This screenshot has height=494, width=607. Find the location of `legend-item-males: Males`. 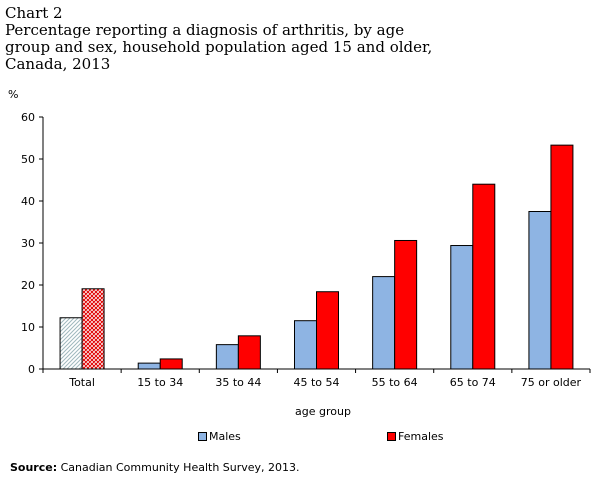

legend-item-males: Males is located at coordinates (219, 436).